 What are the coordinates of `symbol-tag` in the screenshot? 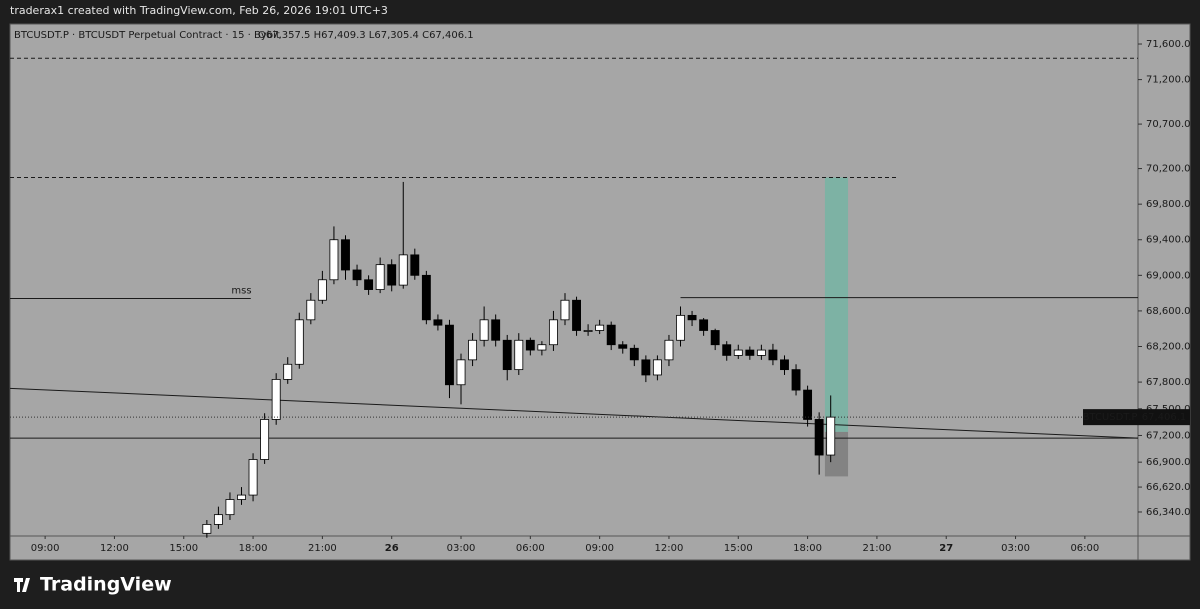 It's located at (1110, 417).